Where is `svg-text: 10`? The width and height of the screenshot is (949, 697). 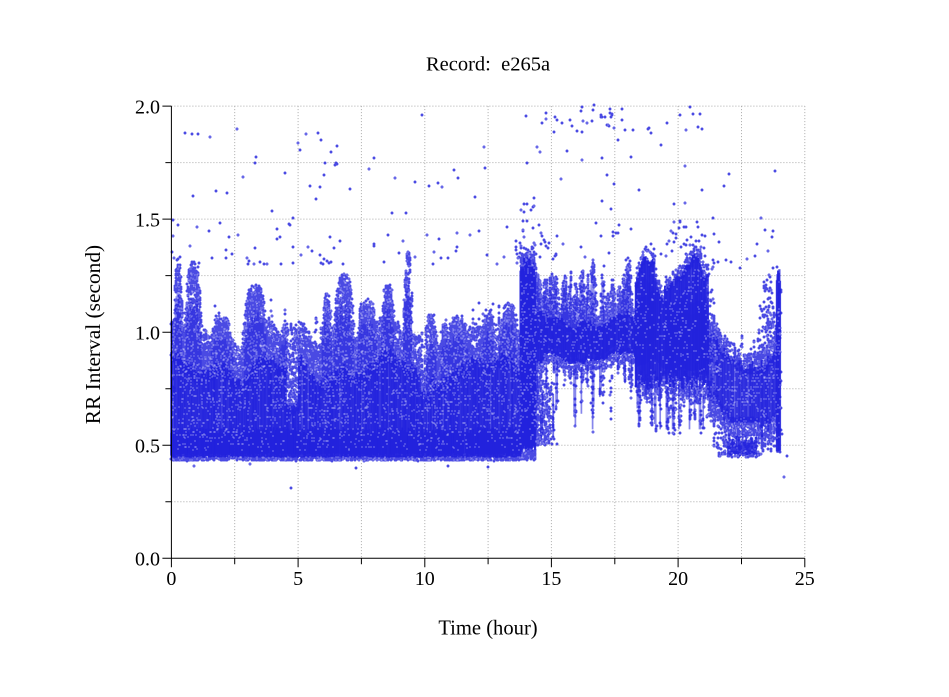 svg-text: 10 is located at coordinates (425, 579).